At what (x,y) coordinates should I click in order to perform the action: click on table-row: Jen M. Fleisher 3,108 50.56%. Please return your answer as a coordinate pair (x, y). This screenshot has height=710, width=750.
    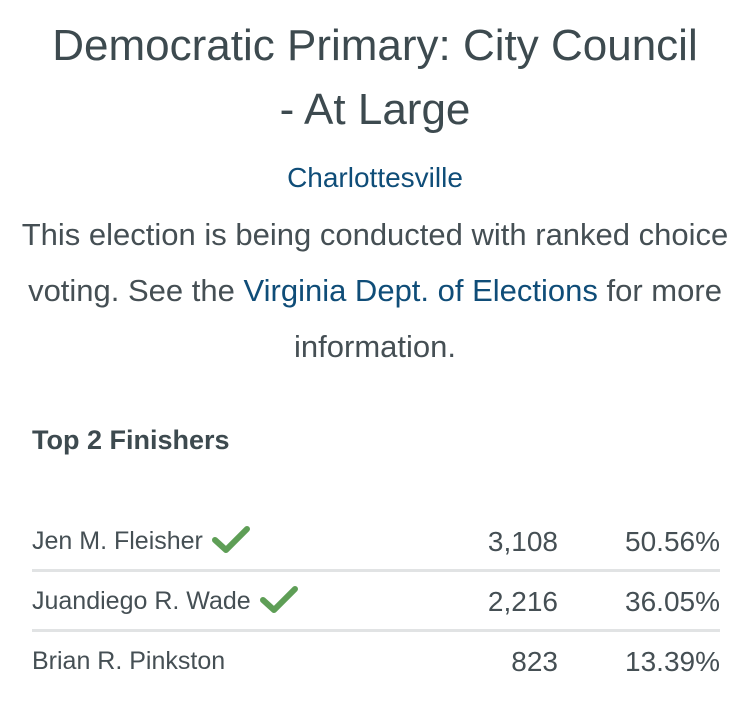
    Looking at the image, I should click on (376, 542).